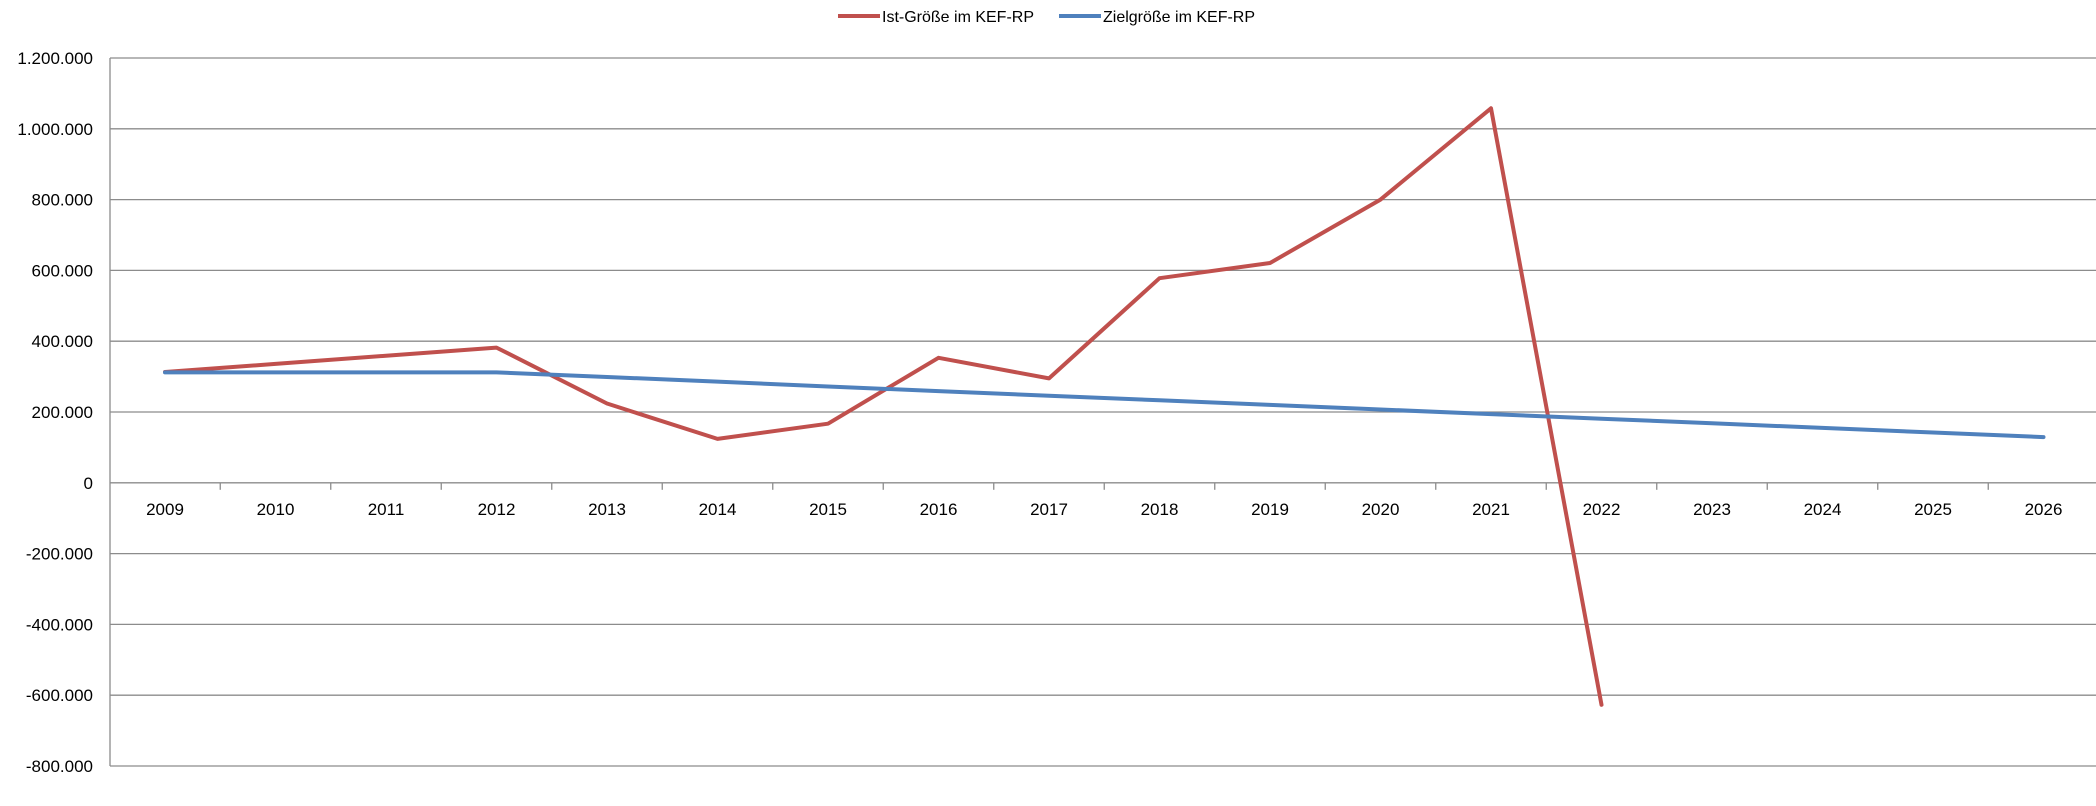 The image size is (2096, 806). I want to click on x-tick-label: 2022, so click(1602, 509).